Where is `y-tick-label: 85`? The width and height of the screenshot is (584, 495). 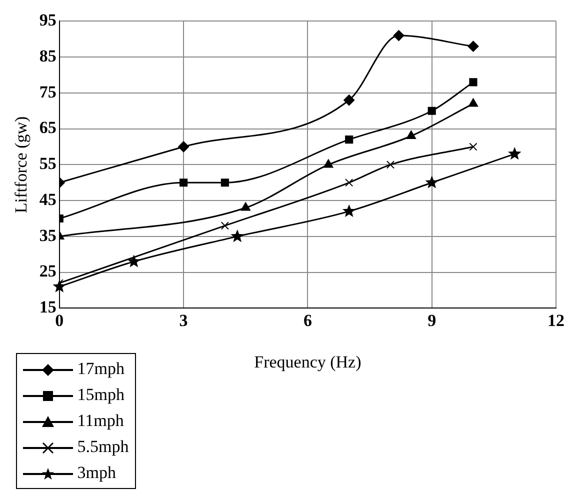 y-tick-label: 85 is located at coordinates (47, 56).